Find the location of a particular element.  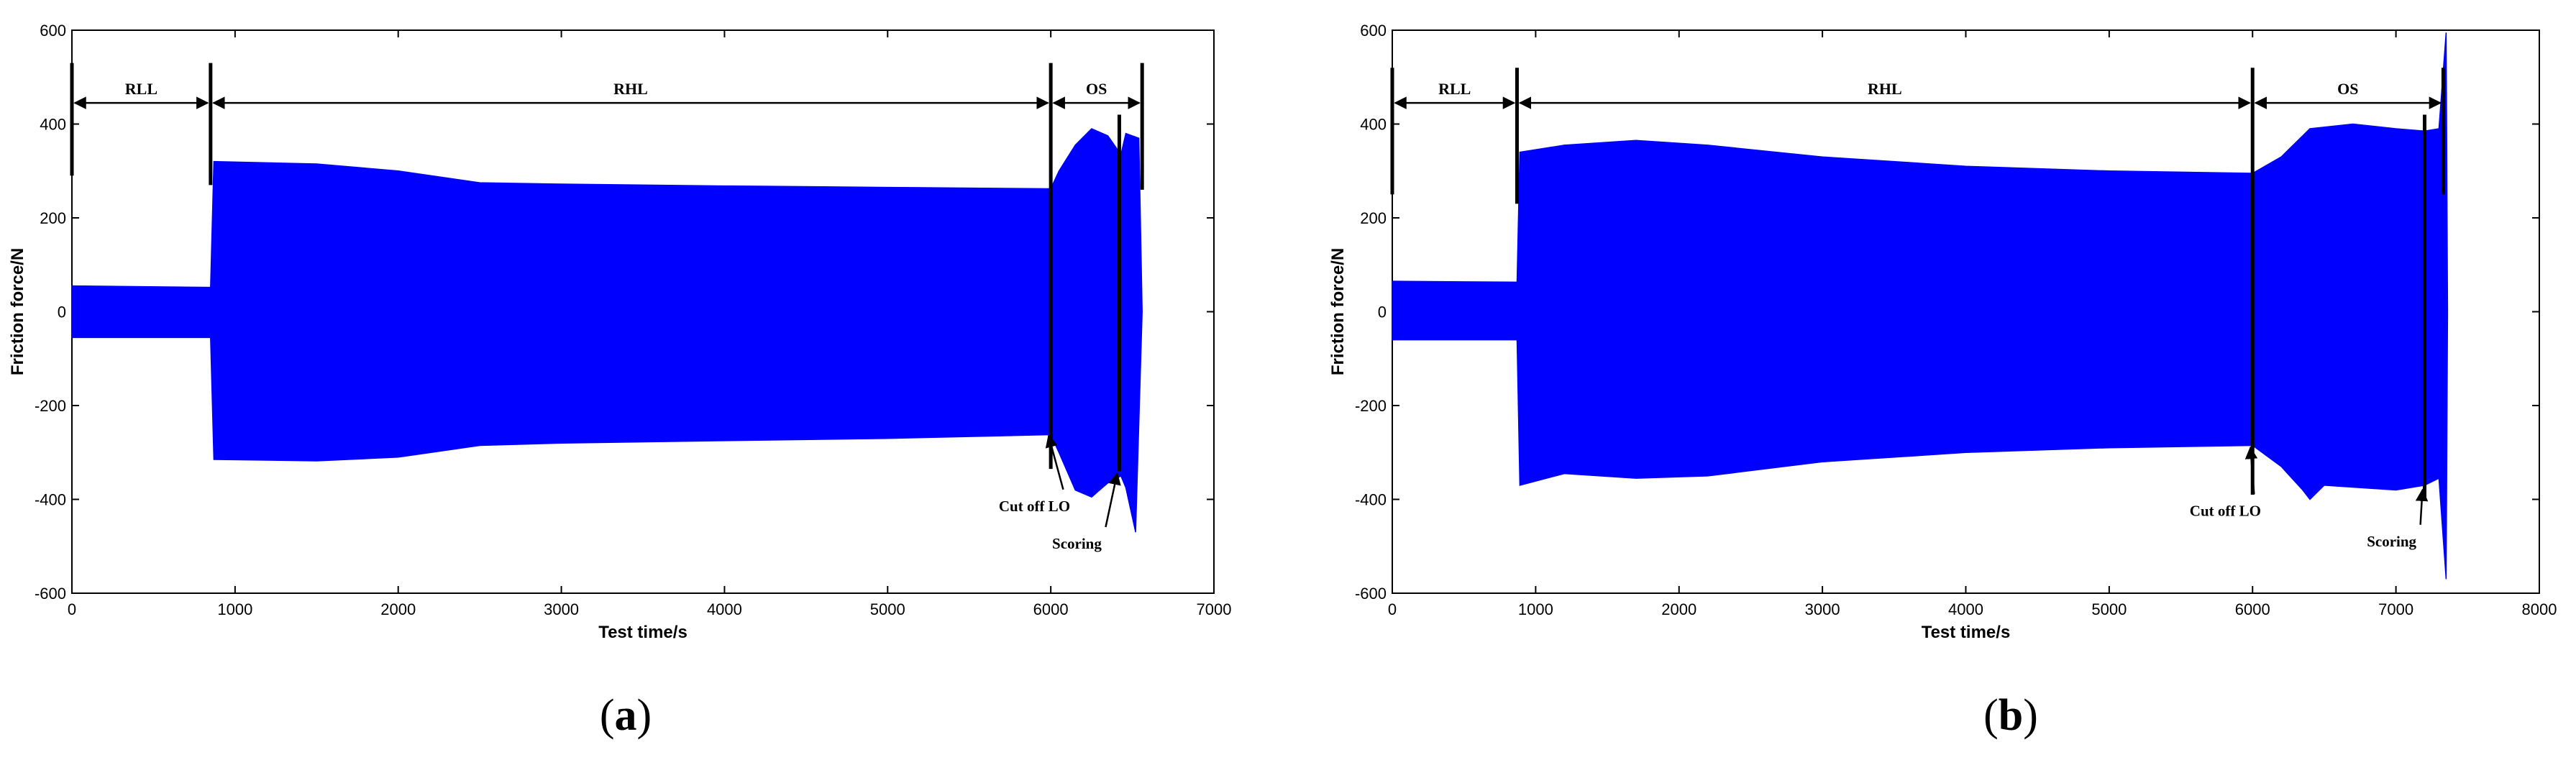

caption-b: (b) is located at coordinates (2010, 715).